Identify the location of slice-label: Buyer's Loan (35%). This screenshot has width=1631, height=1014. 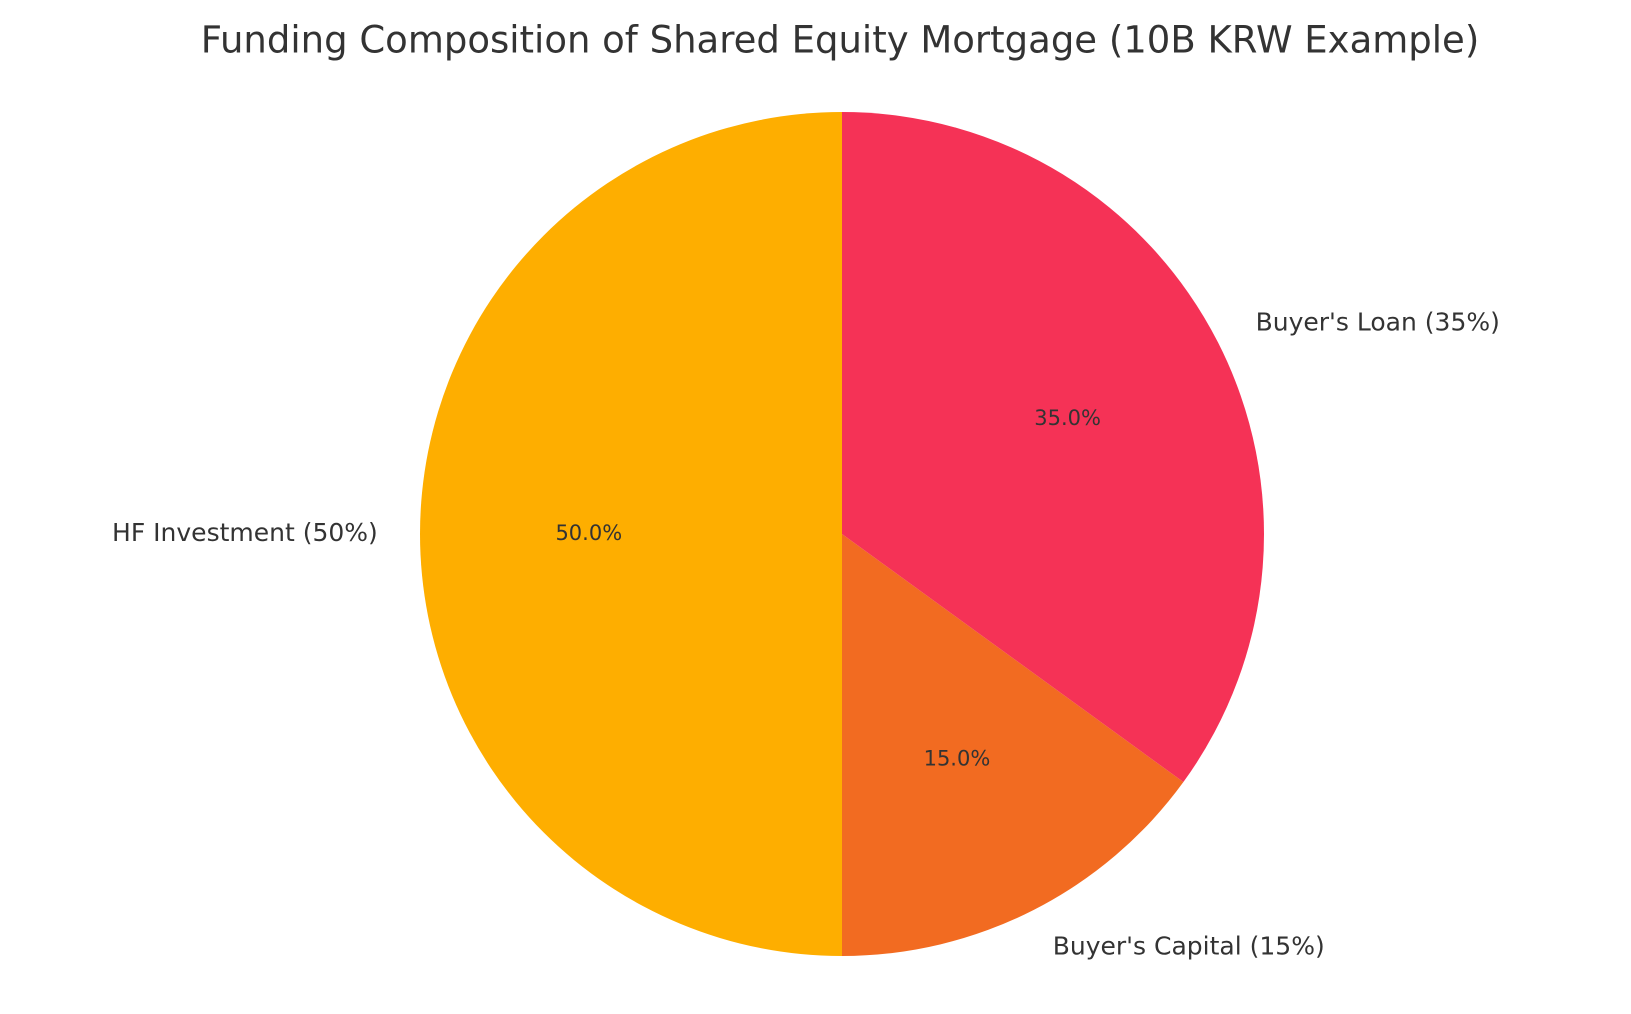
(1378, 321).